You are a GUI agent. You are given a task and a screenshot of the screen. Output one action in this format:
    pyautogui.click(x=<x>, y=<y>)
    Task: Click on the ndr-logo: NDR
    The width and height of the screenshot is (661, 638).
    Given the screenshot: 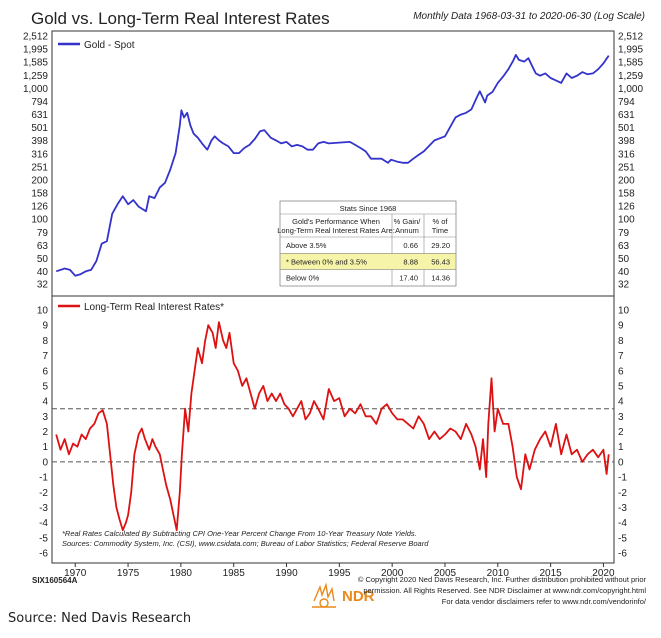 What is the action you would take?
    pyautogui.click(x=343, y=595)
    